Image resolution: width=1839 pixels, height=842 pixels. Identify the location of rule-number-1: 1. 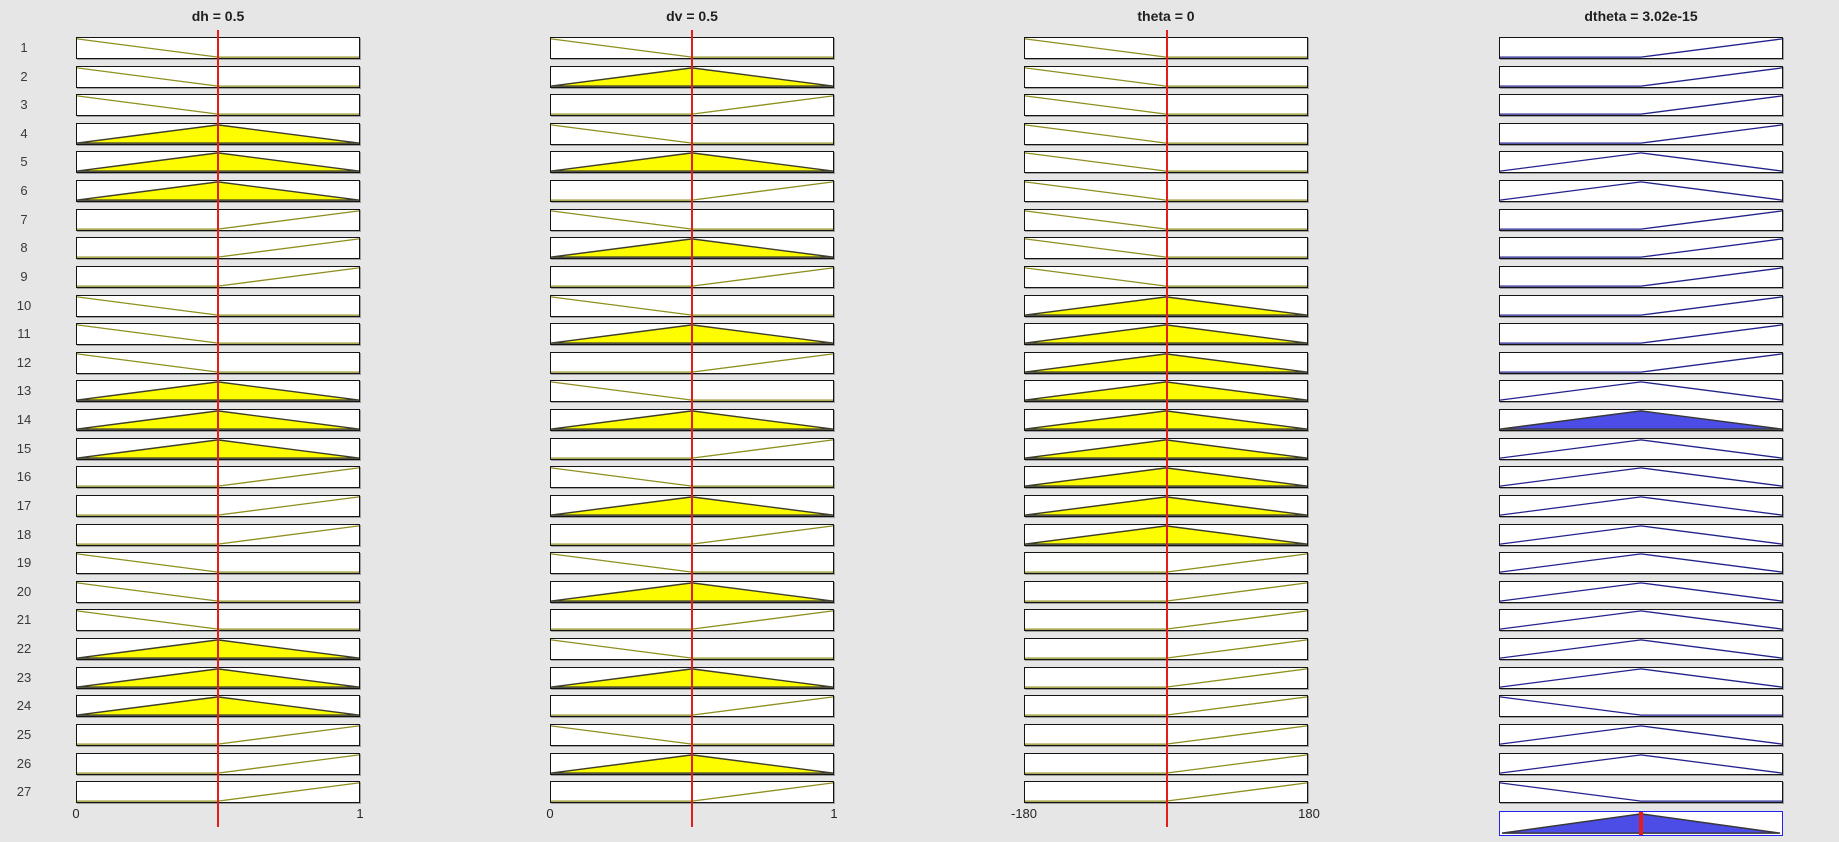
(24, 47).